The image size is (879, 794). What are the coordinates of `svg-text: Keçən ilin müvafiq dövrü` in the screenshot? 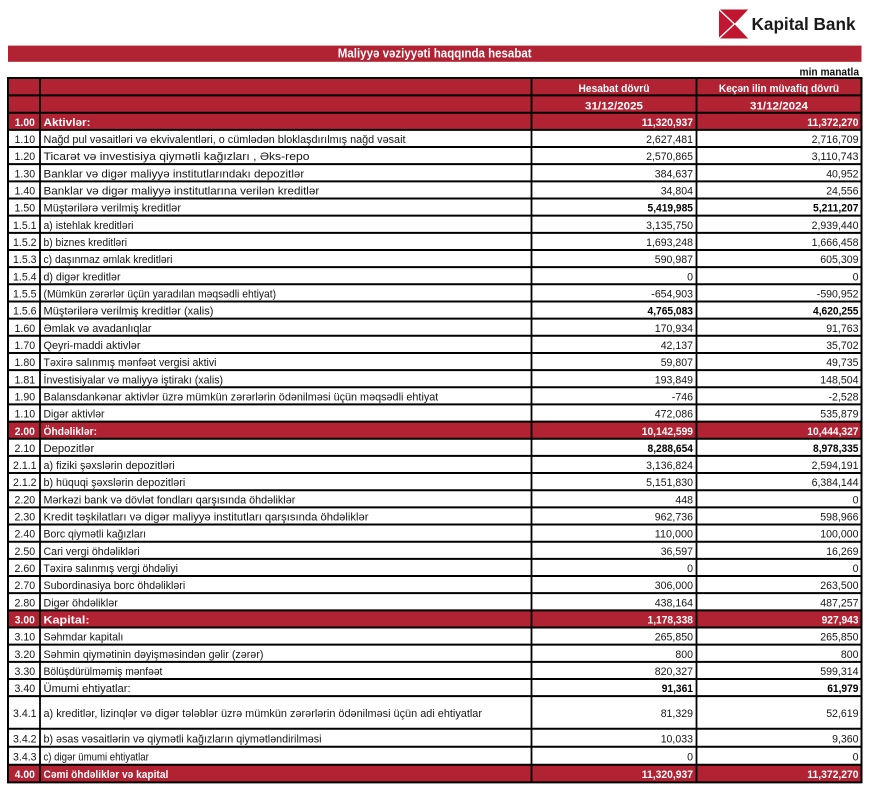 It's located at (779, 89).